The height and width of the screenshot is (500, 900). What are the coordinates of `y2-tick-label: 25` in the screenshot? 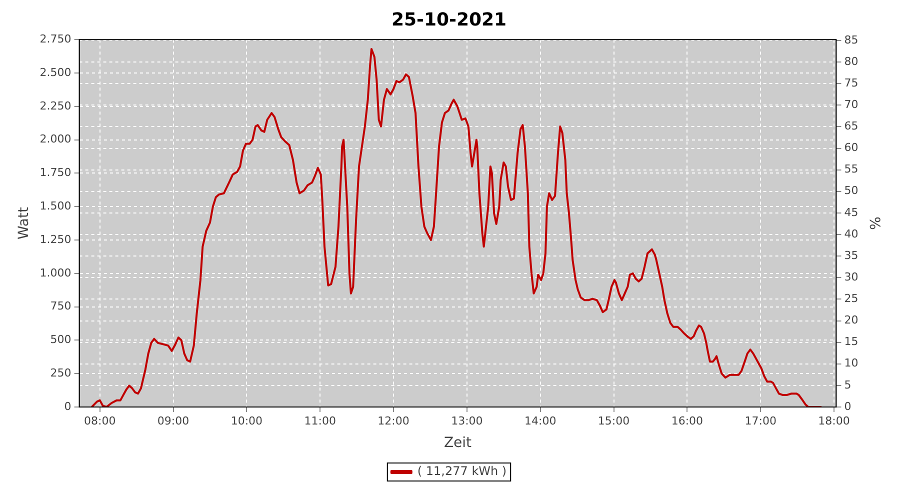 It's located at (851, 299).